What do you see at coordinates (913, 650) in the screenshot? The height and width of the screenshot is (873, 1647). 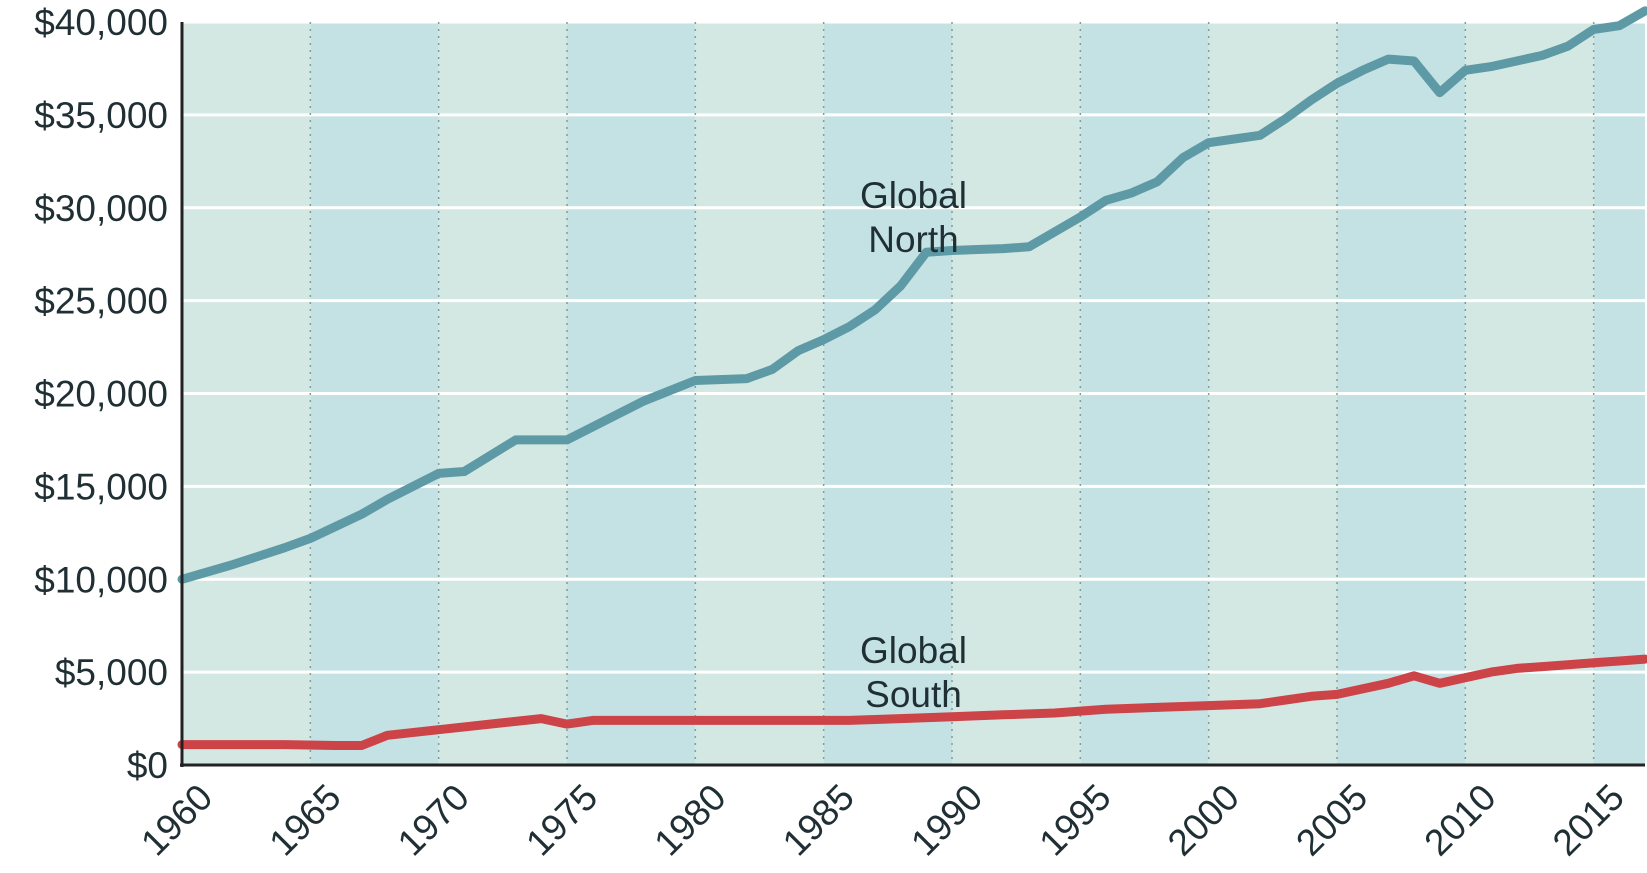 I see `series-label-global-south: Global` at bounding box center [913, 650].